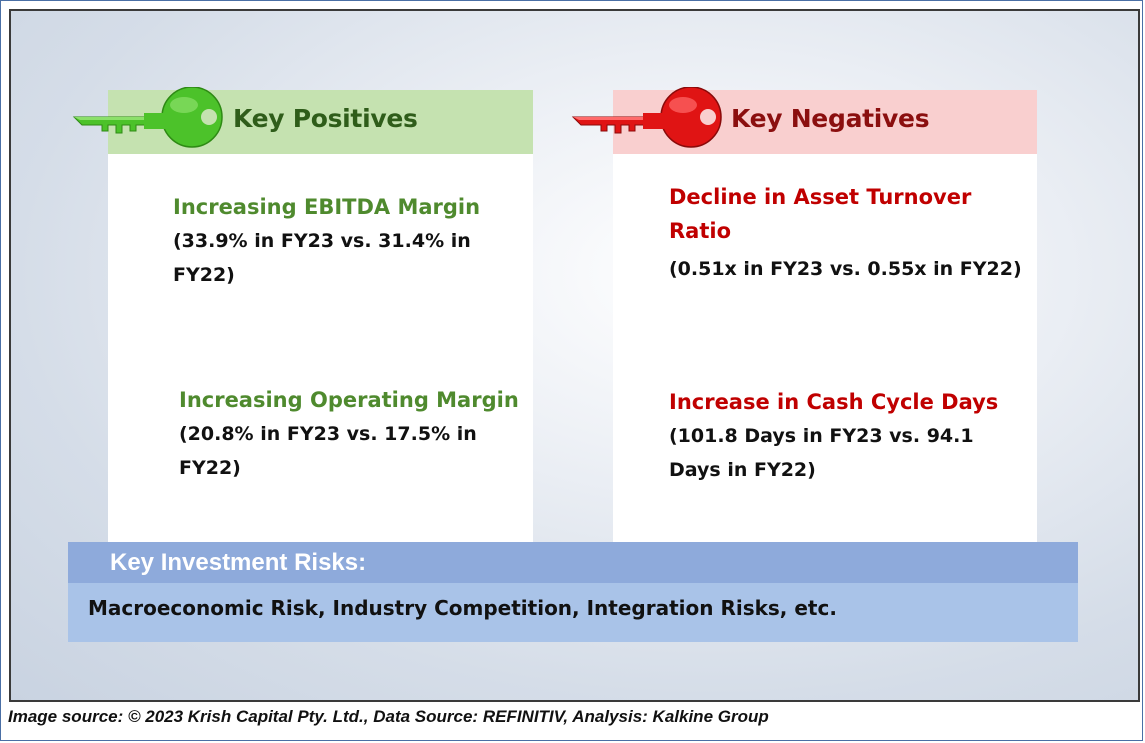  Describe the element at coordinates (821, 436) in the screenshot. I see `negative-2-detail-line1: (101.8 Days in FY23 vs. 94.1` at that location.